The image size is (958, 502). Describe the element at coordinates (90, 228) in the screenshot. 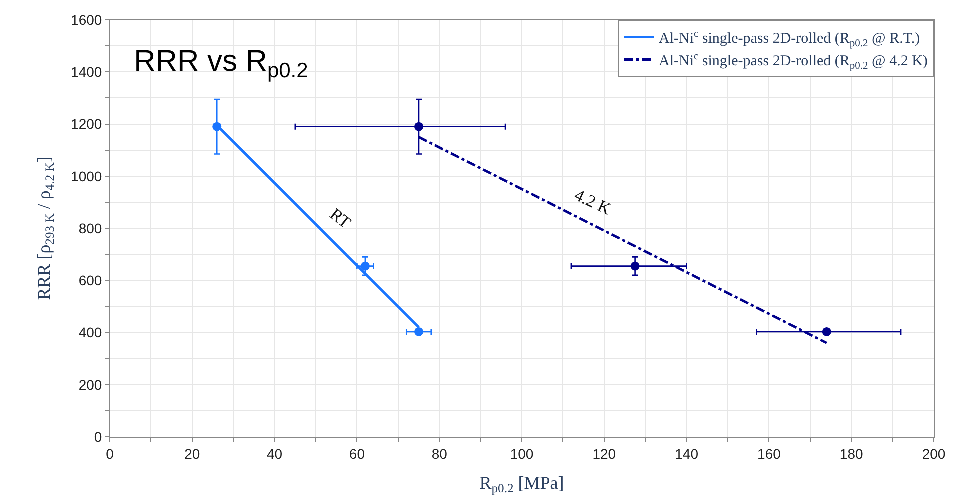

I see `y-tick-label: 800` at that location.